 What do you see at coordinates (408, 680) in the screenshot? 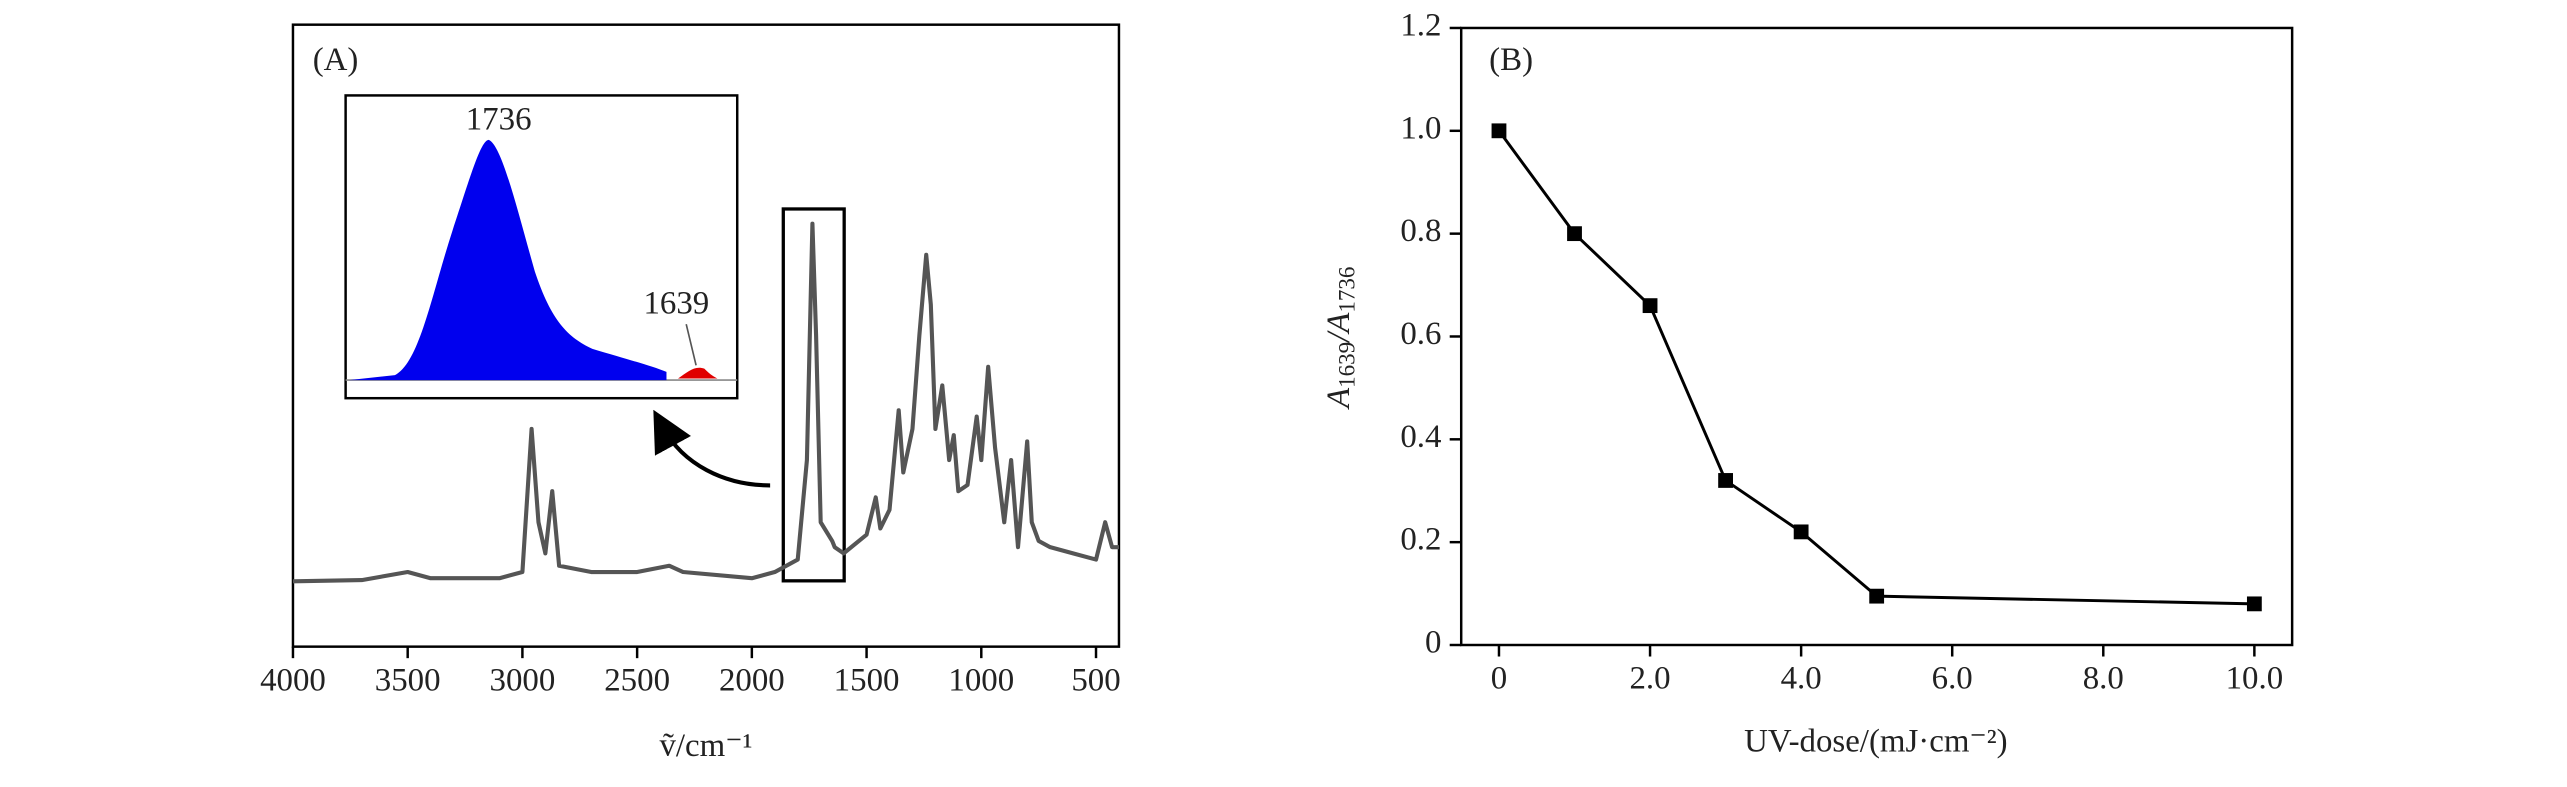
I see `x-tick-label: 3500` at bounding box center [408, 680].